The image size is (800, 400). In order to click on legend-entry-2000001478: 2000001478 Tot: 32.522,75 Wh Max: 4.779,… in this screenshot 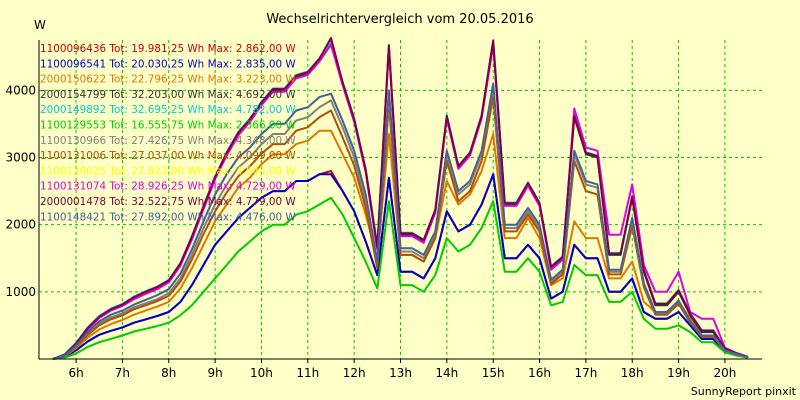, I will do `click(168, 202)`.